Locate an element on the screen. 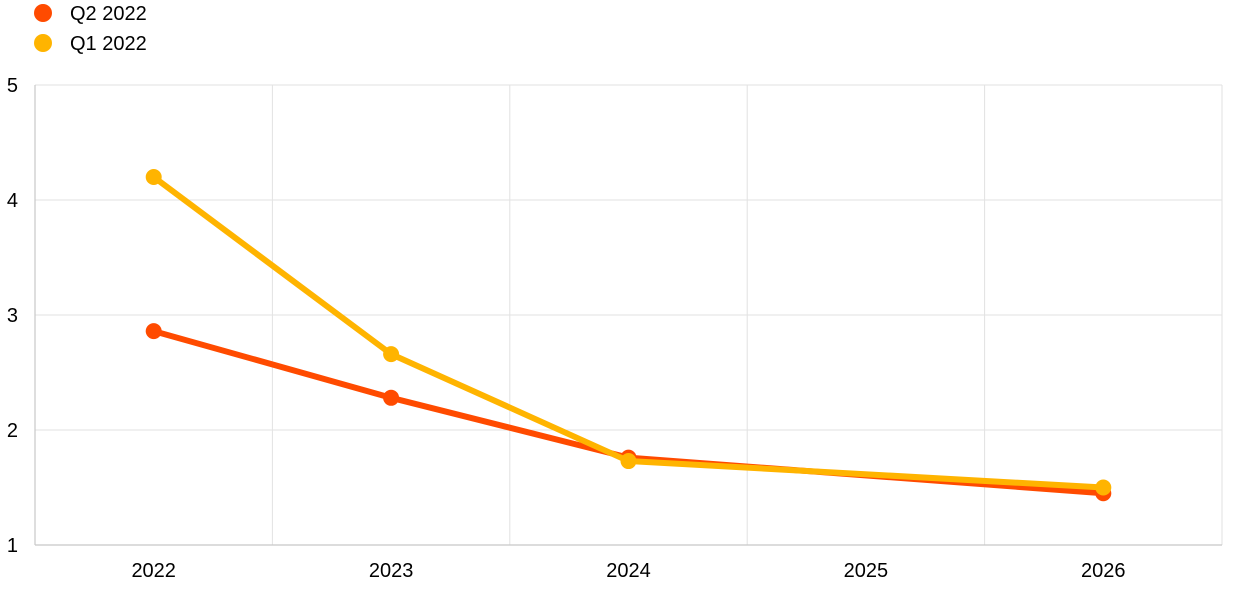 Image resolution: width=1240 pixels, height=595 pixels. legend-label: Q1 2022 is located at coordinates (108, 44).